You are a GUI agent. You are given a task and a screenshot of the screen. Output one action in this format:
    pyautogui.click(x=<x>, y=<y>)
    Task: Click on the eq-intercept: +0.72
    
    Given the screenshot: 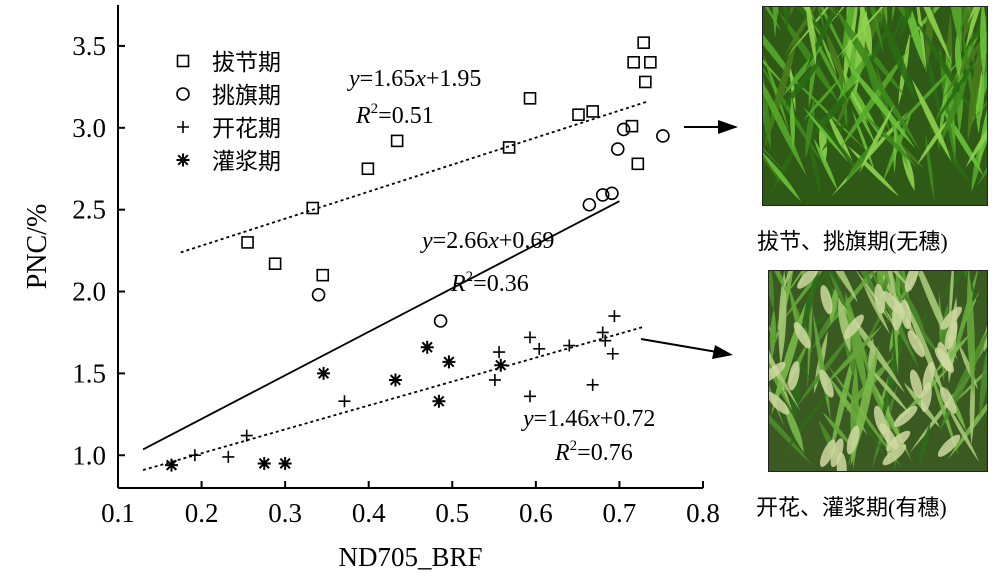 What is the action you would take?
    pyautogui.click(x=628, y=419)
    